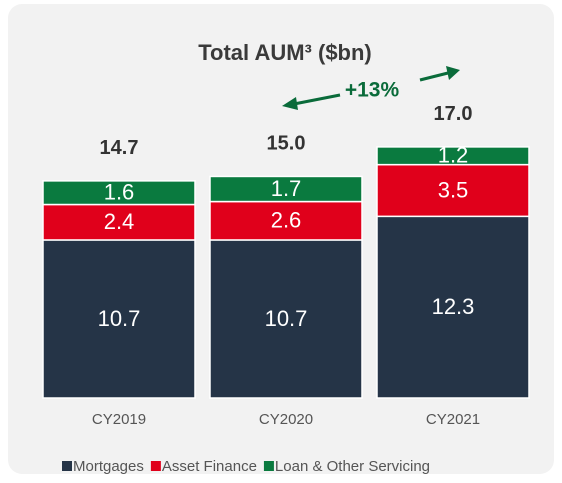  I want to click on growth-arrows, so click(371, 88).